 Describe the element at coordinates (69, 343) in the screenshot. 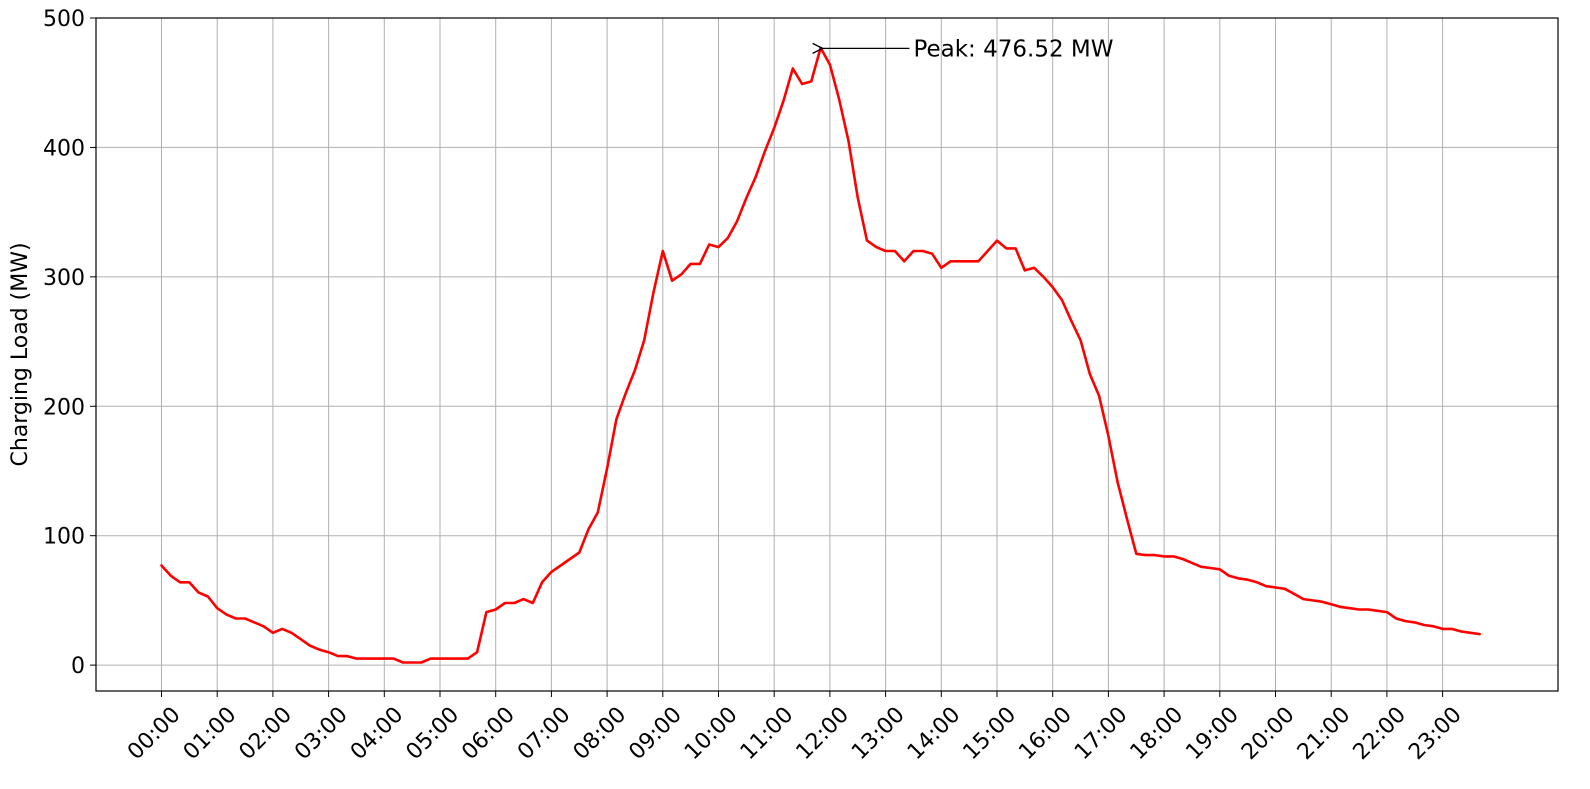

I see `y-axis: 0 100 200 300 400 500` at that location.